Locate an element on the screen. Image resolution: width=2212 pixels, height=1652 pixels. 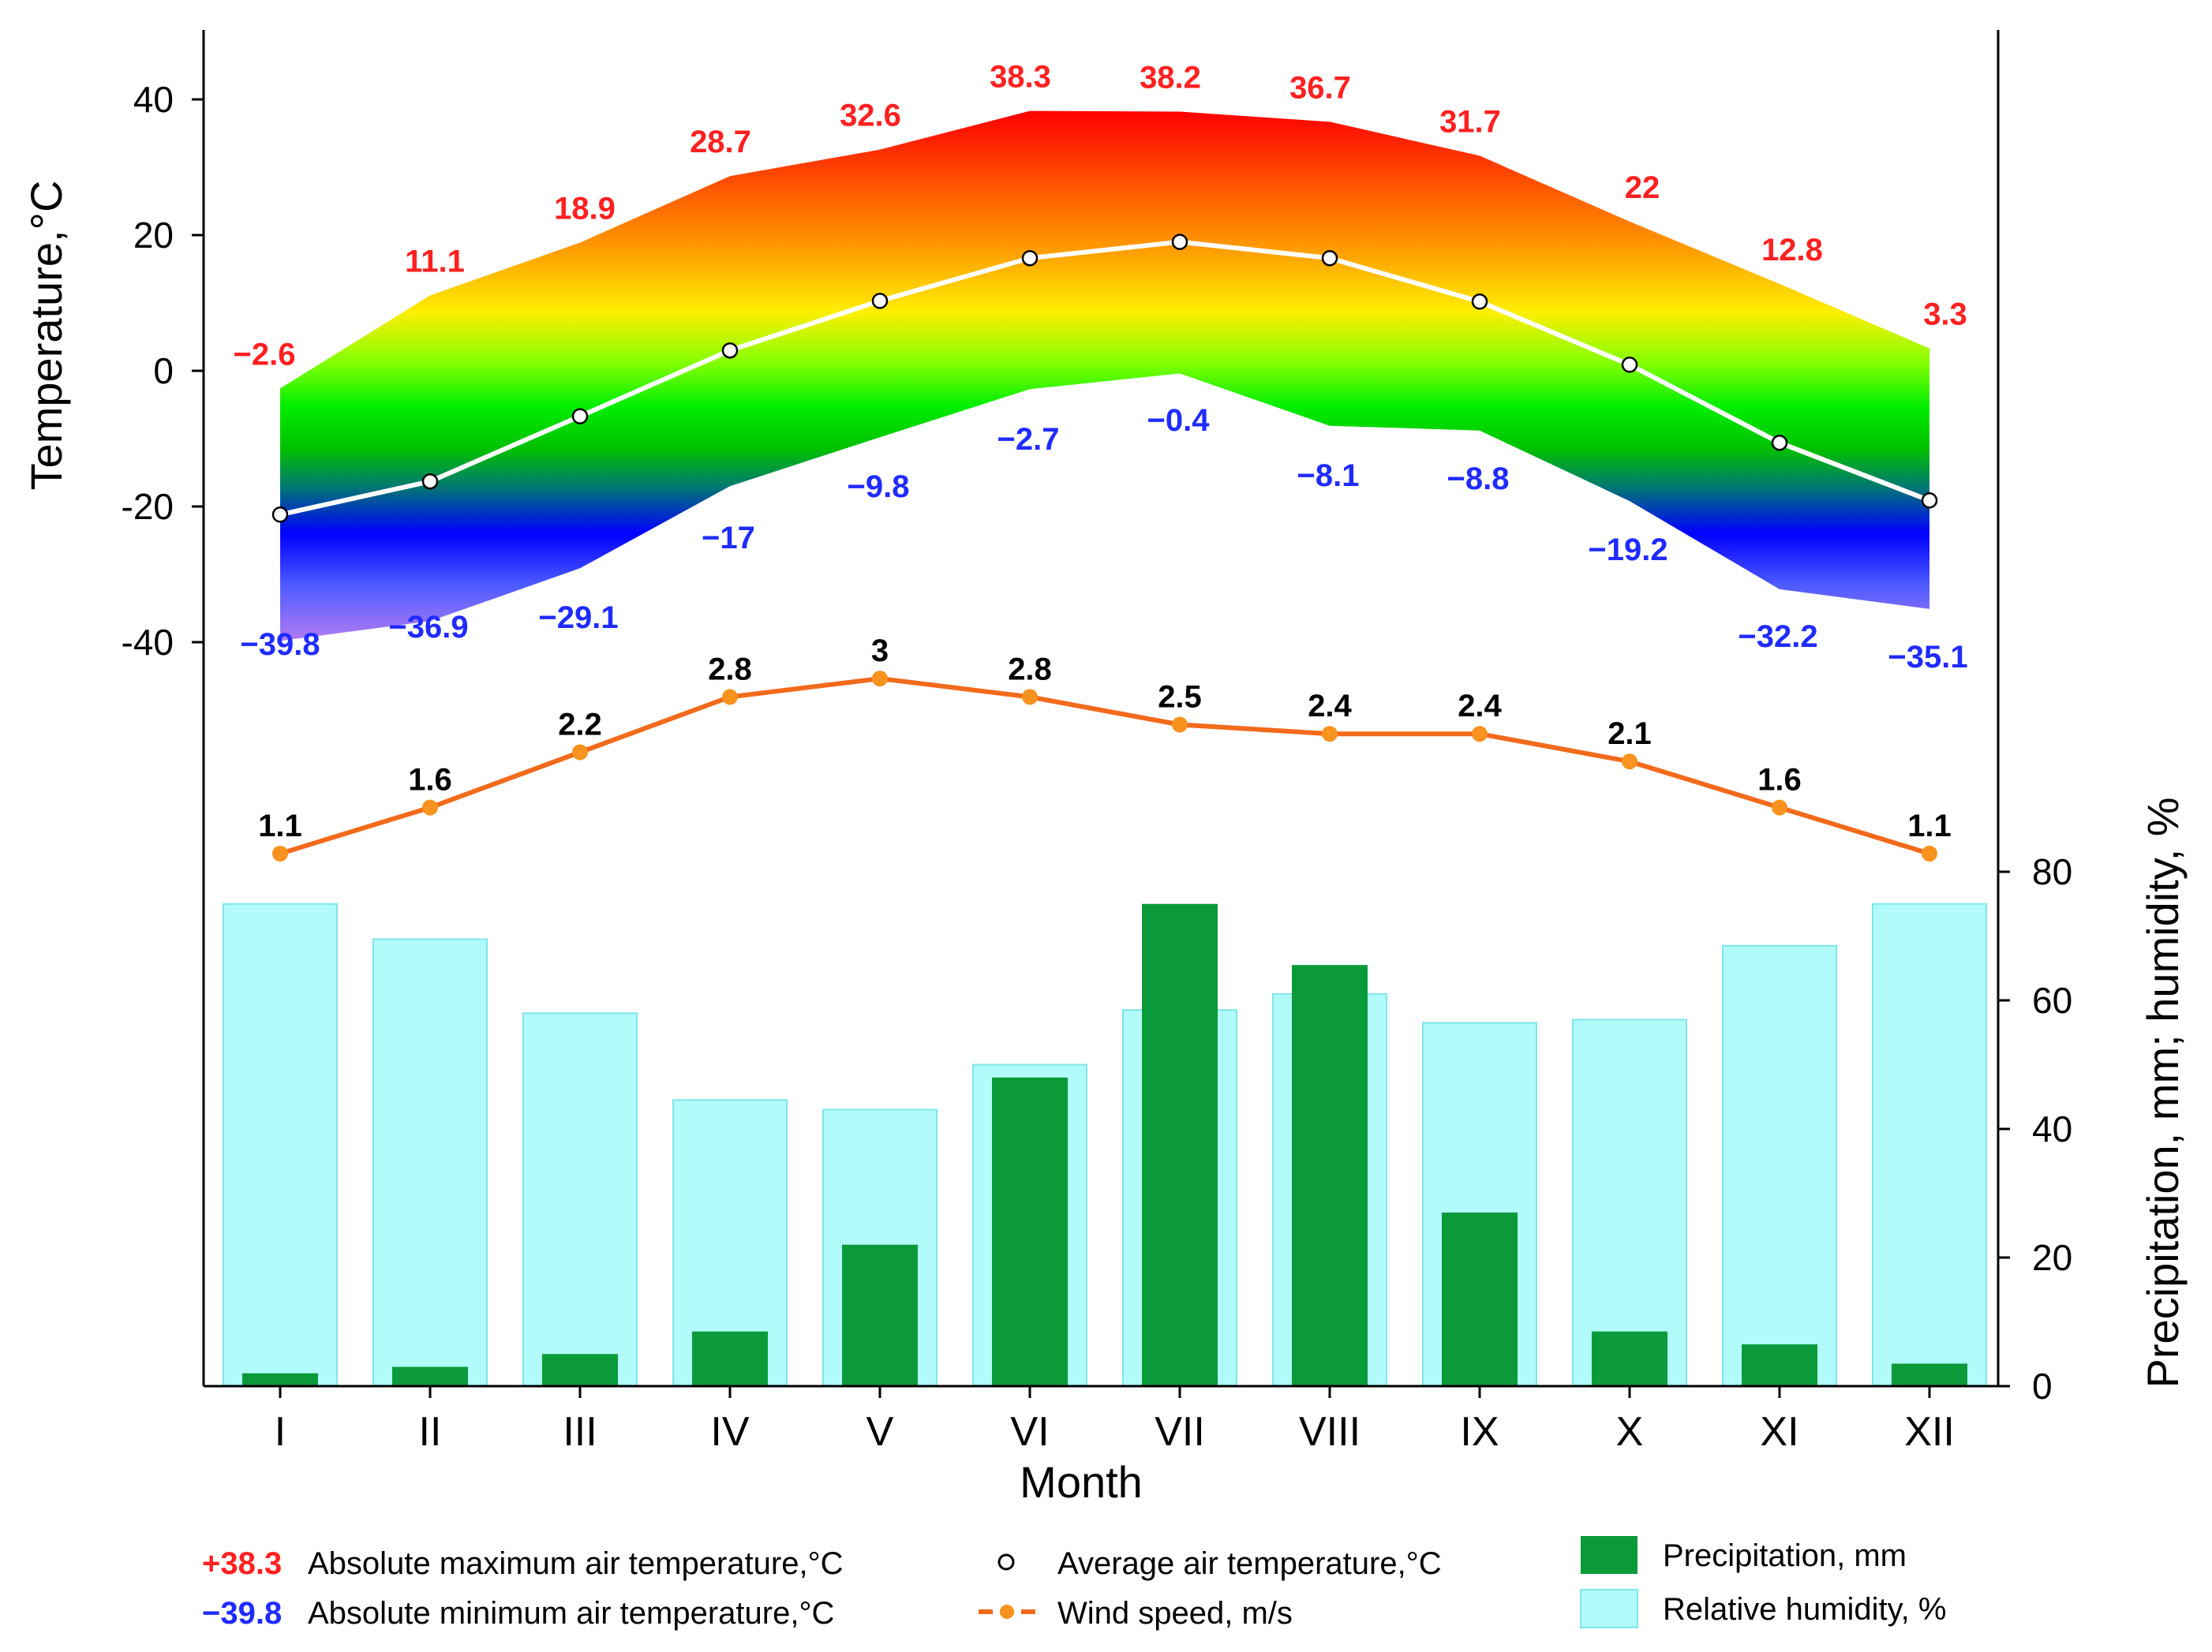
average-temperature-points is located at coordinates (1104, 378).